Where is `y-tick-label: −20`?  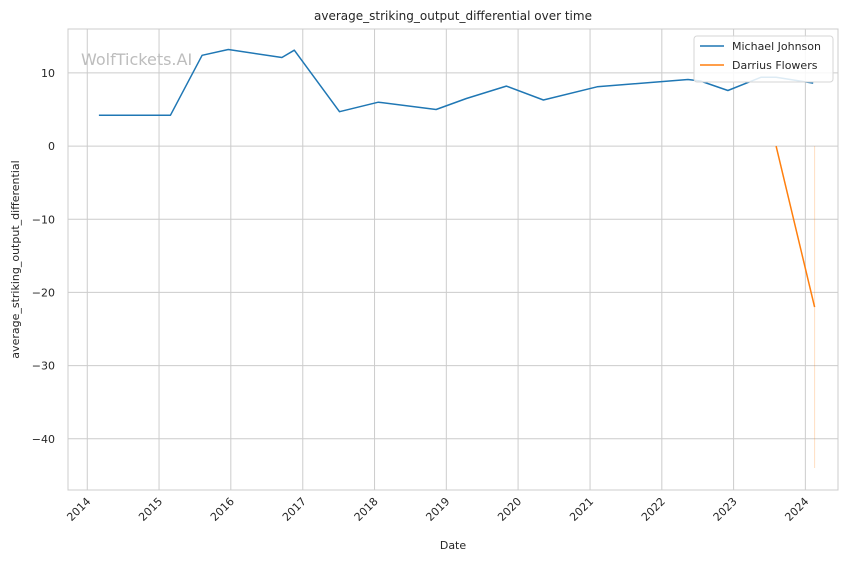
y-tick-label: −20 is located at coordinates (43, 292).